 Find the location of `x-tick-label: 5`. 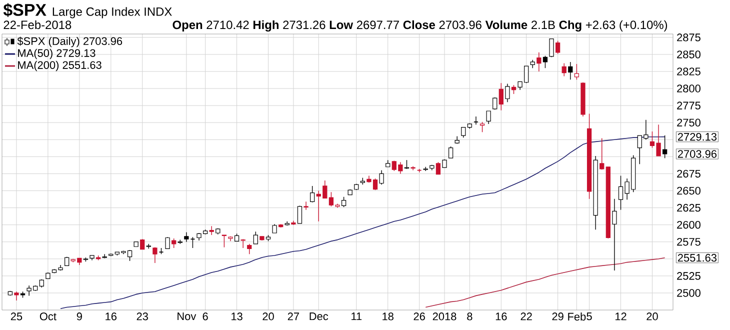

x-tick-label: 5 is located at coordinates (589, 316).